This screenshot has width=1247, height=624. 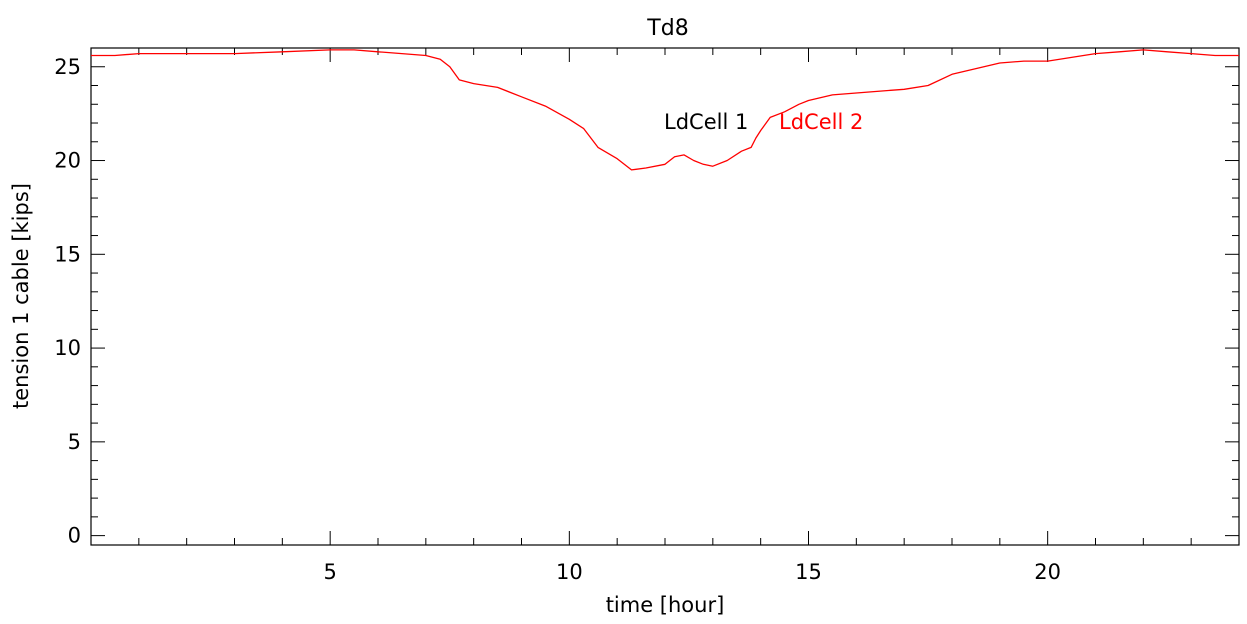 I want to click on y-tick-label: 0, so click(x=74, y=536).